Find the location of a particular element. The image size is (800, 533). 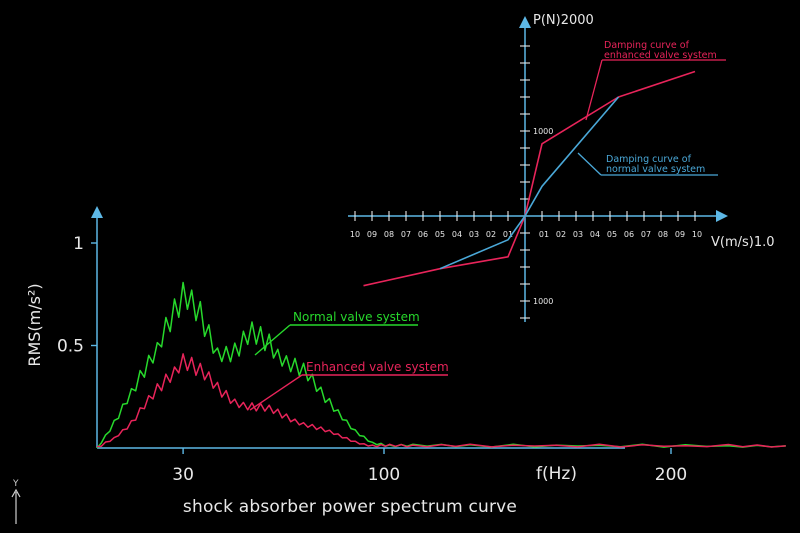

normal-damping-curve is located at coordinates (529, 183).